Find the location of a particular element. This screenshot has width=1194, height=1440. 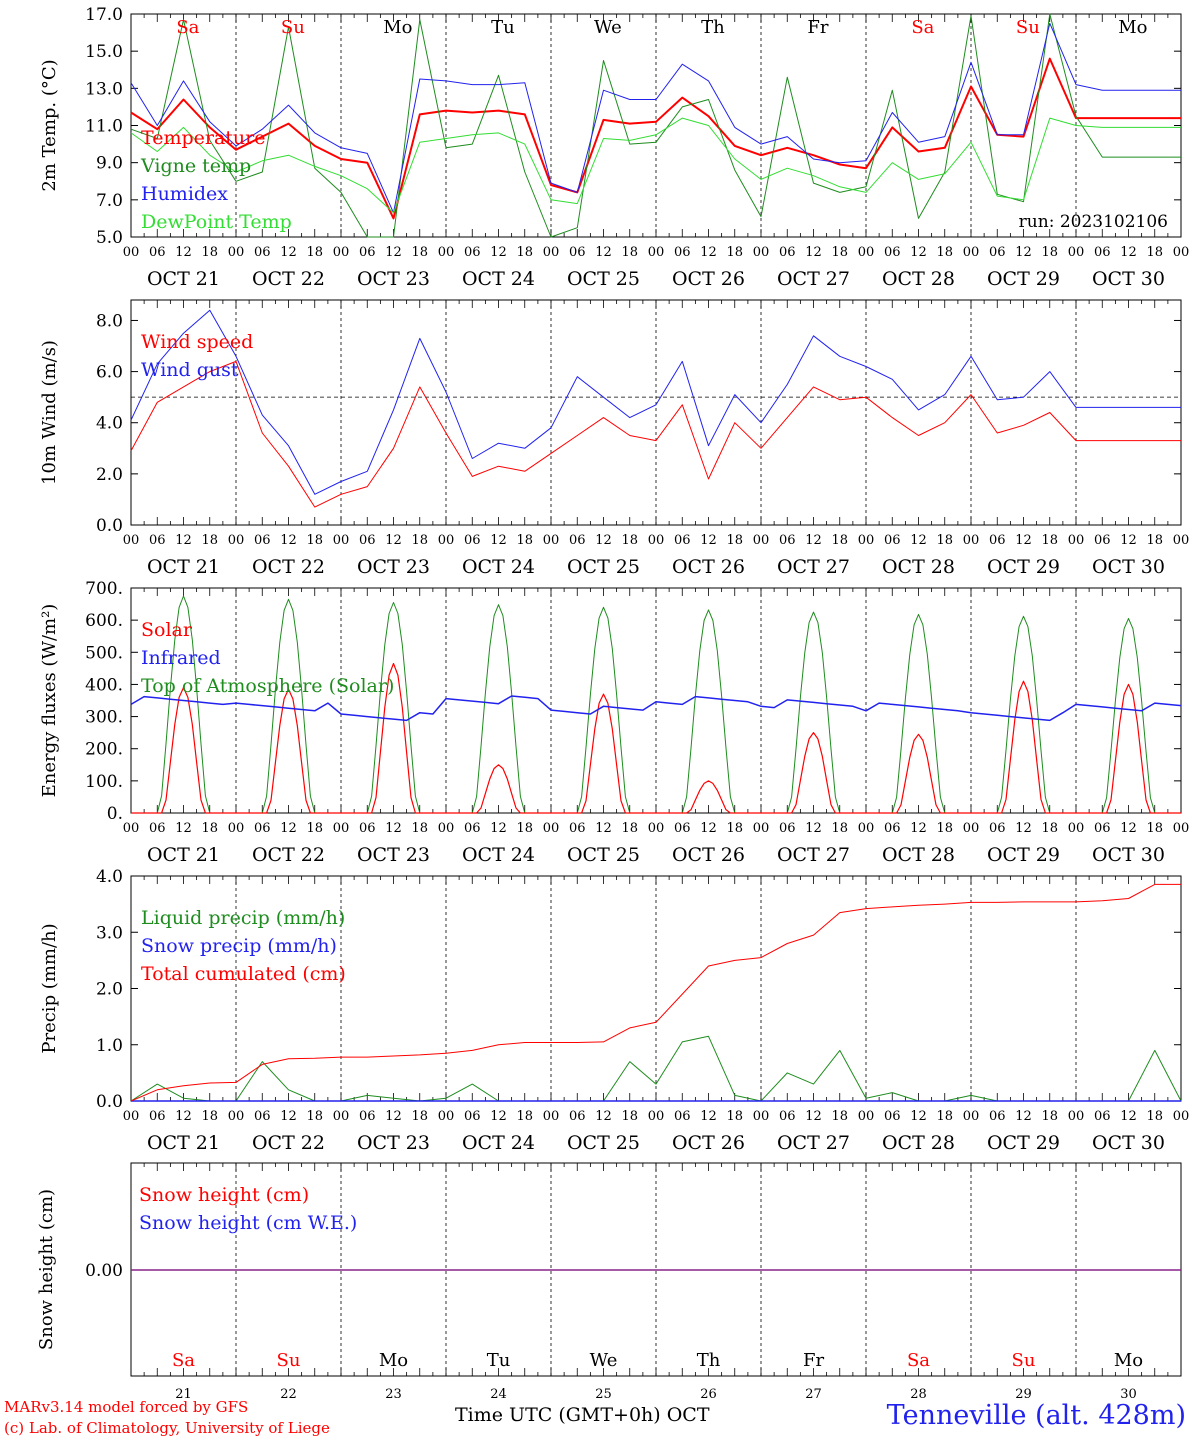

y-axis-title: Energy fluxes (W/m²) is located at coordinates (49, 701).